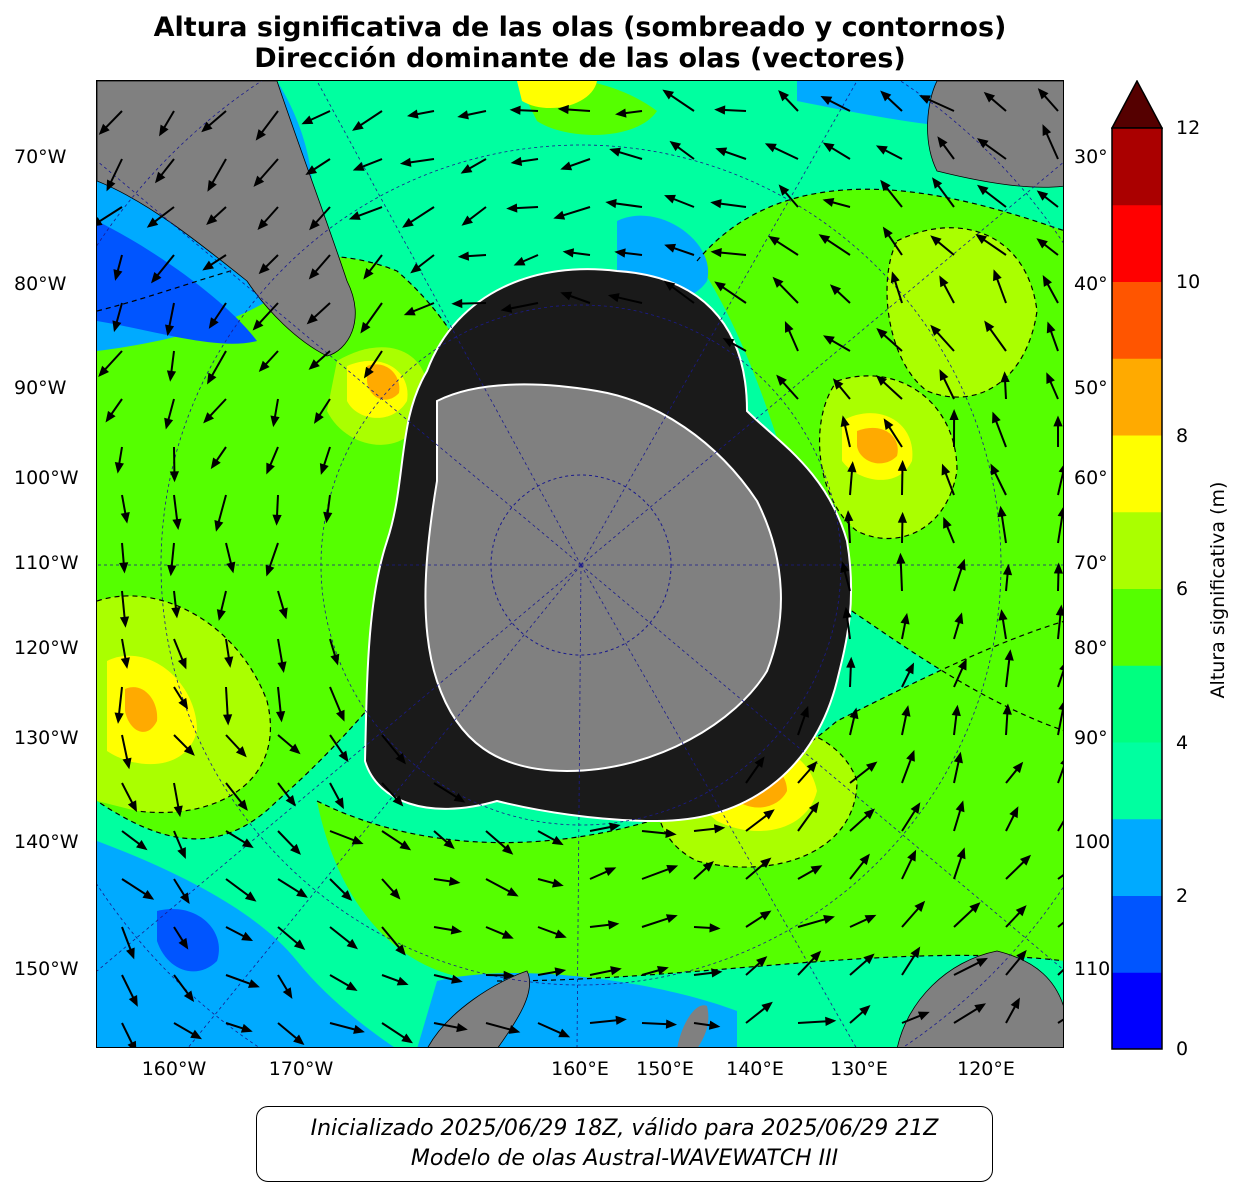  What do you see at coordinates (693, 1026) in the screenshot?
I see `land-tasmania` at bounding box center [693, 1026].